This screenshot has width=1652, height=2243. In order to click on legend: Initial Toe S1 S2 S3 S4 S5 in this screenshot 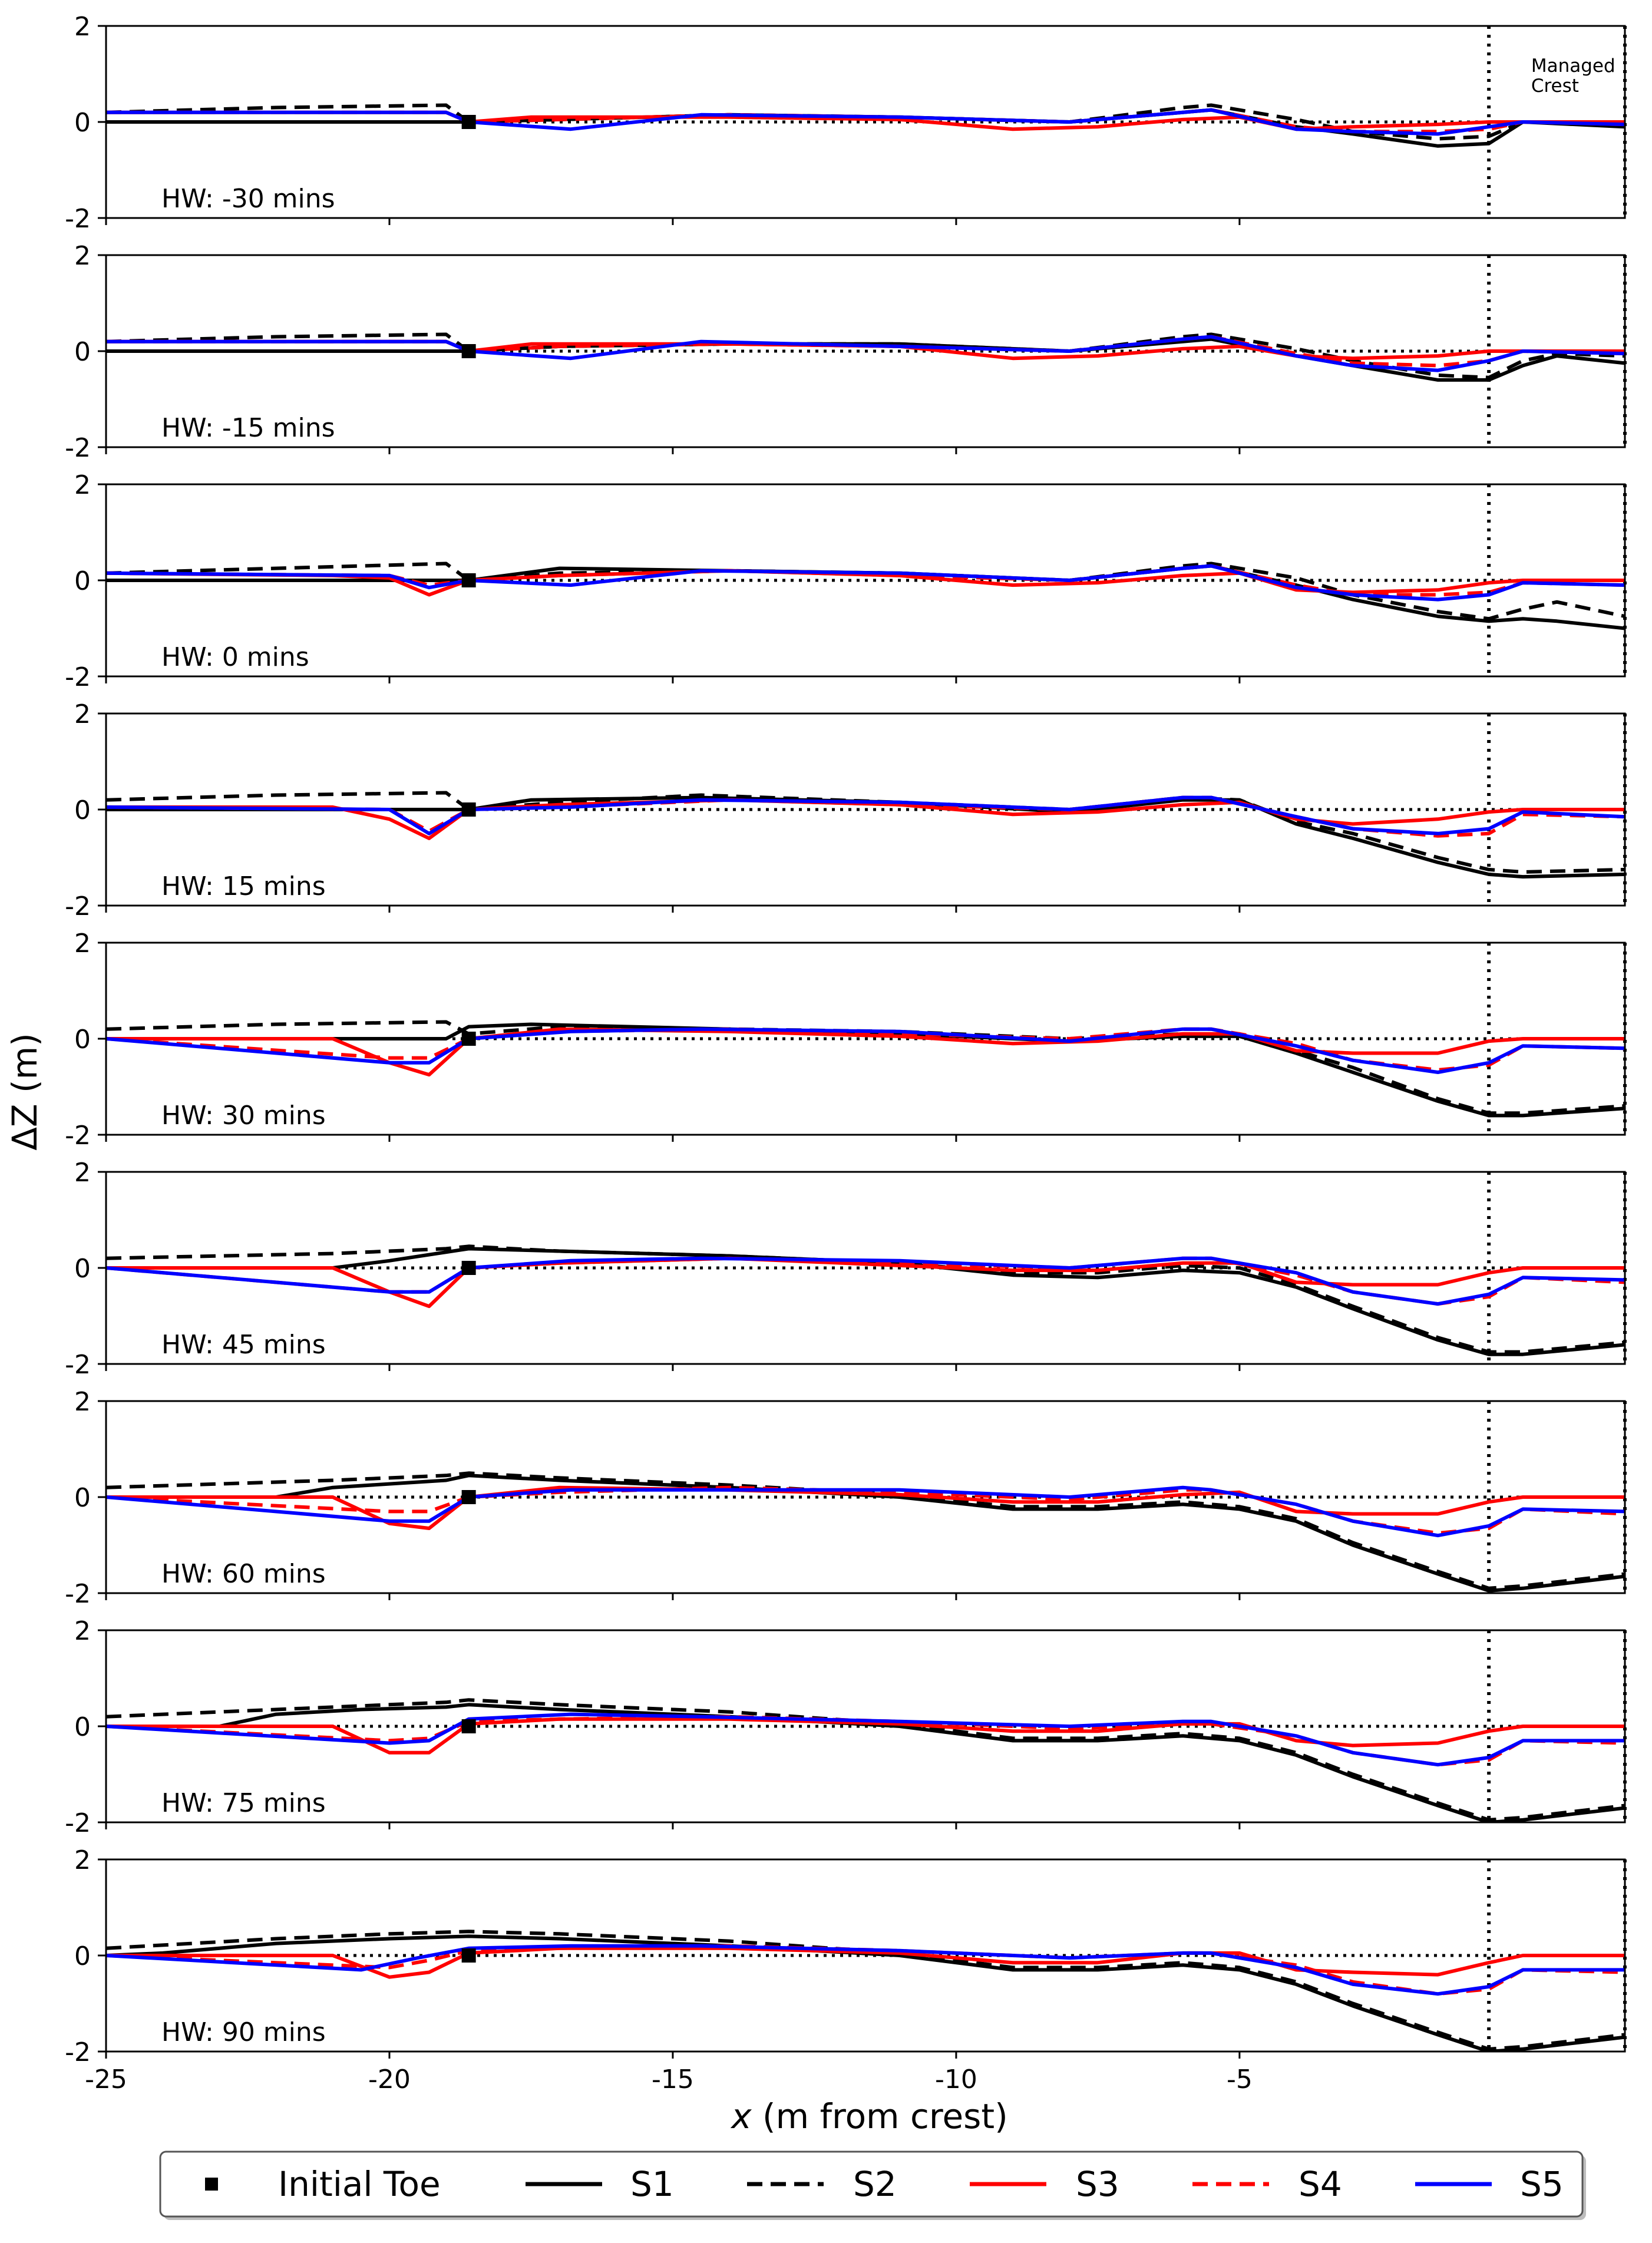, I will do `click(872, 2185)`.